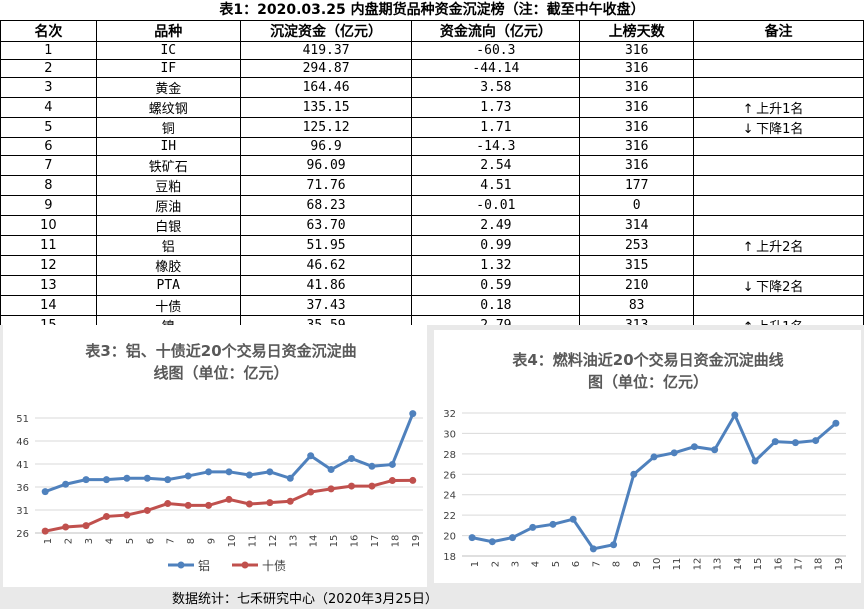  Describe the element at coordinates (48, 285) in the screenshot. I see `rank-cell: 13` at that location.